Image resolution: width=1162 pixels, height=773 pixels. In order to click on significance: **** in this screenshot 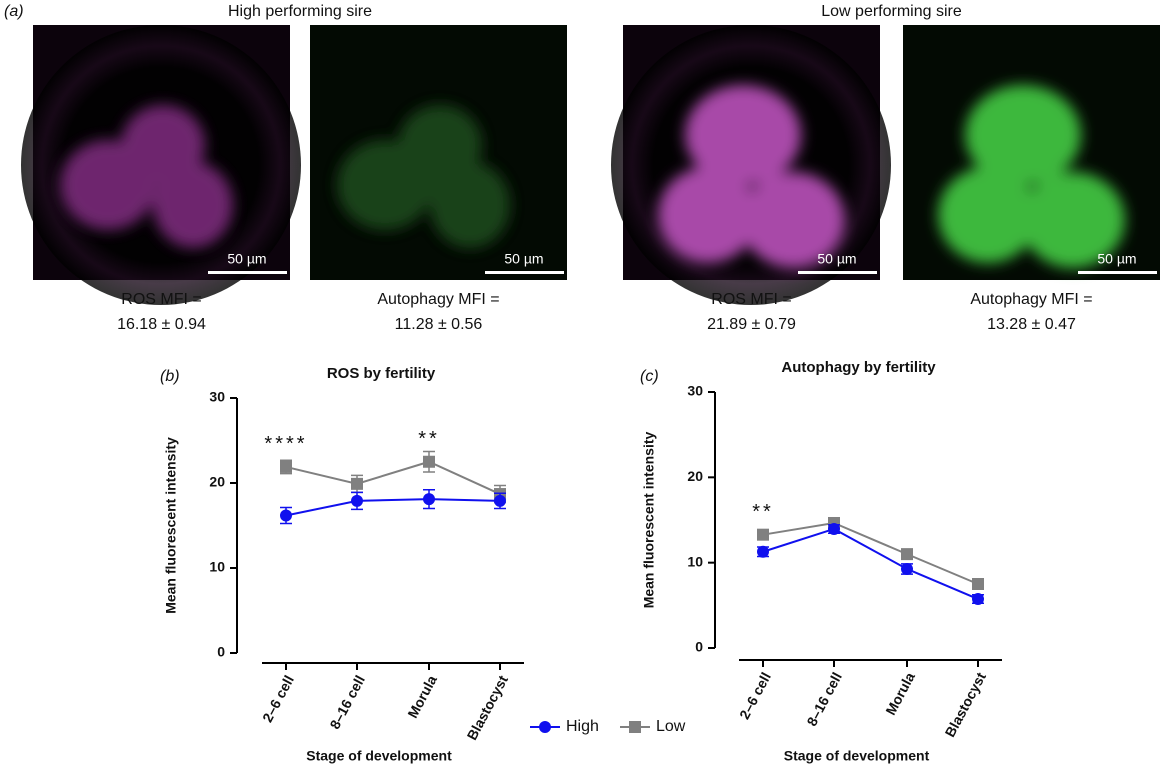, I will do `click(285, 444)`.